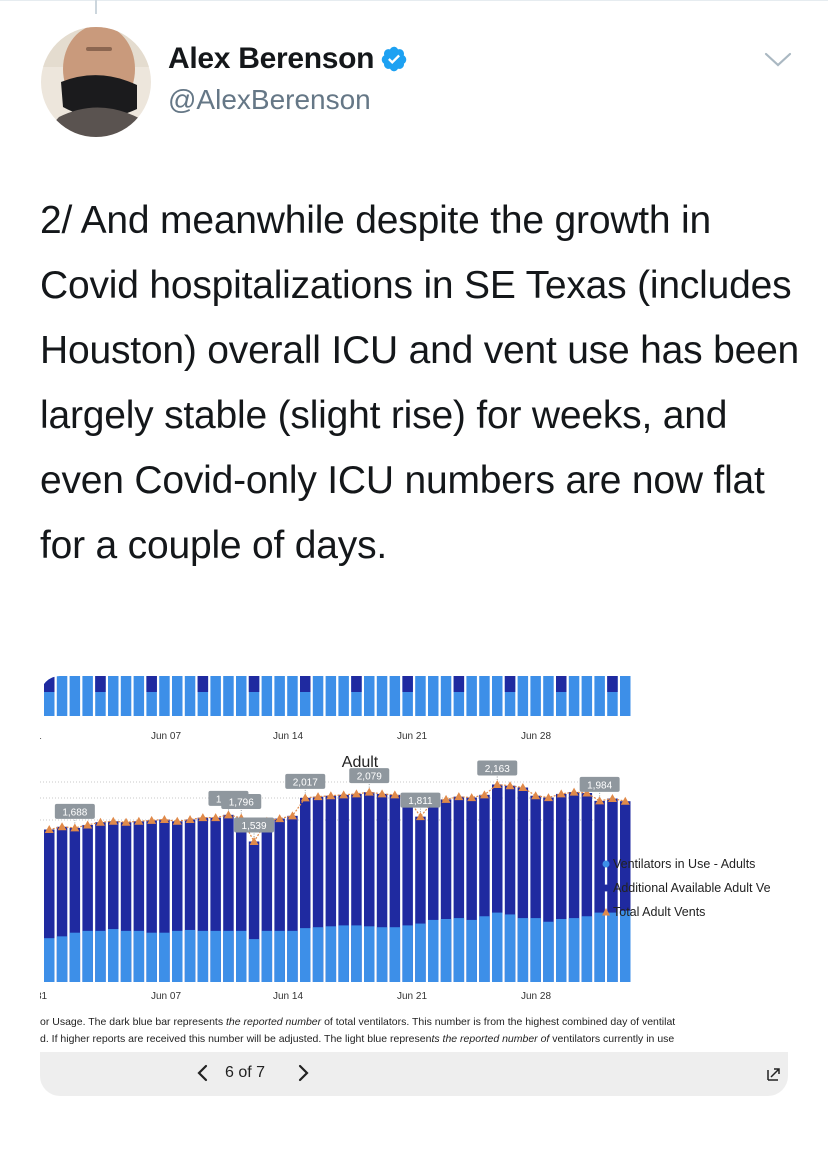 The image size is (828, 1149). What do you see at coordinates (303, 1073) in the screenshot?
I see `next-page-button` at bounding box center [303, 1073].